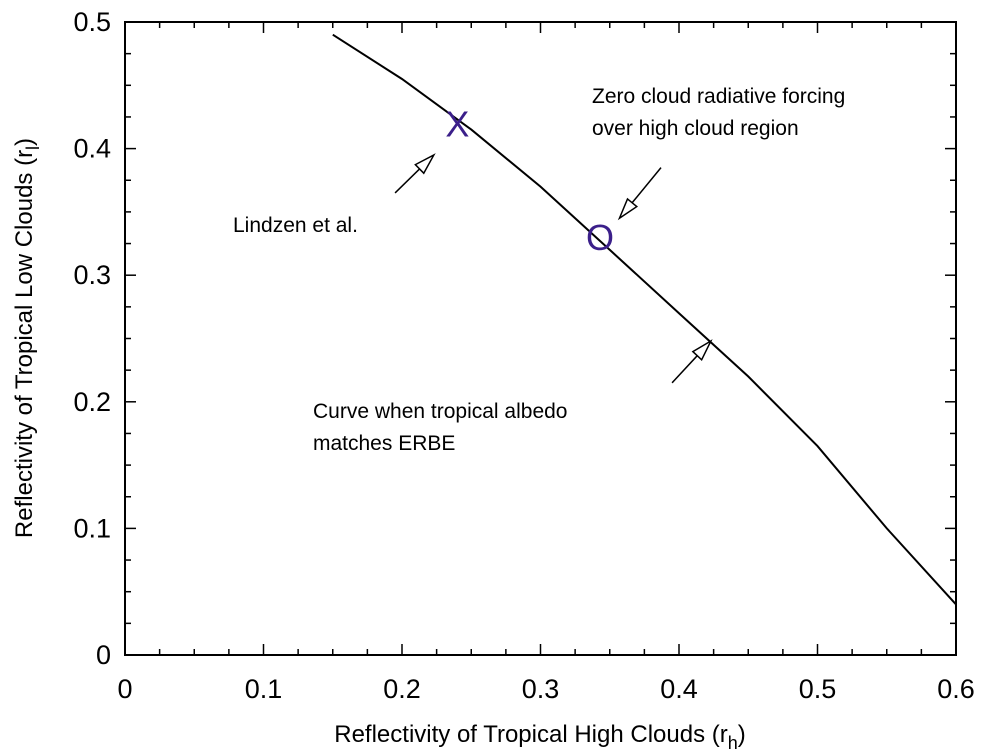 The width and height of the screenshot is (981, 750). Describe the element at coordinates (679, 689) in the screenshot. I see `x-tick-label: 0.4` at that location.